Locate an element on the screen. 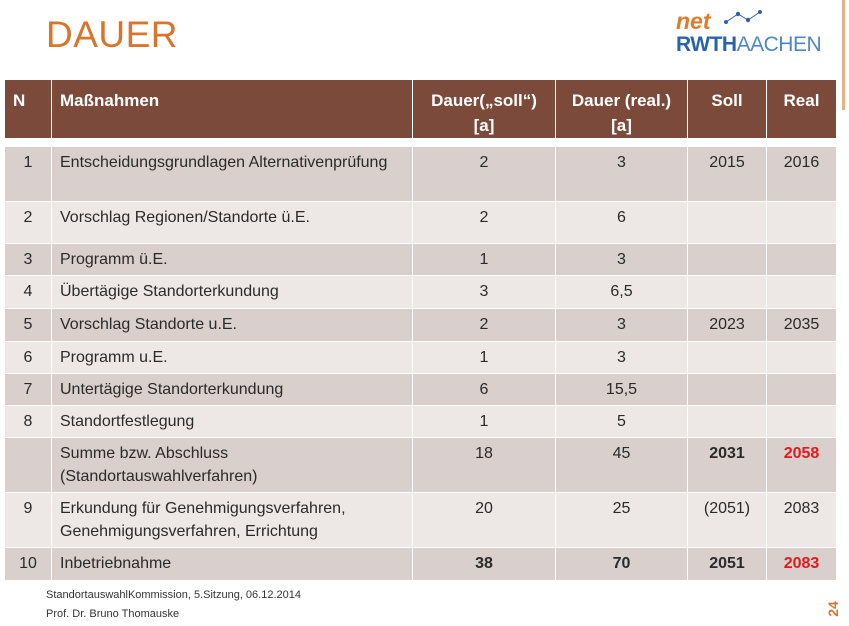  network-dots-icon is located at coordinates (743, 17).